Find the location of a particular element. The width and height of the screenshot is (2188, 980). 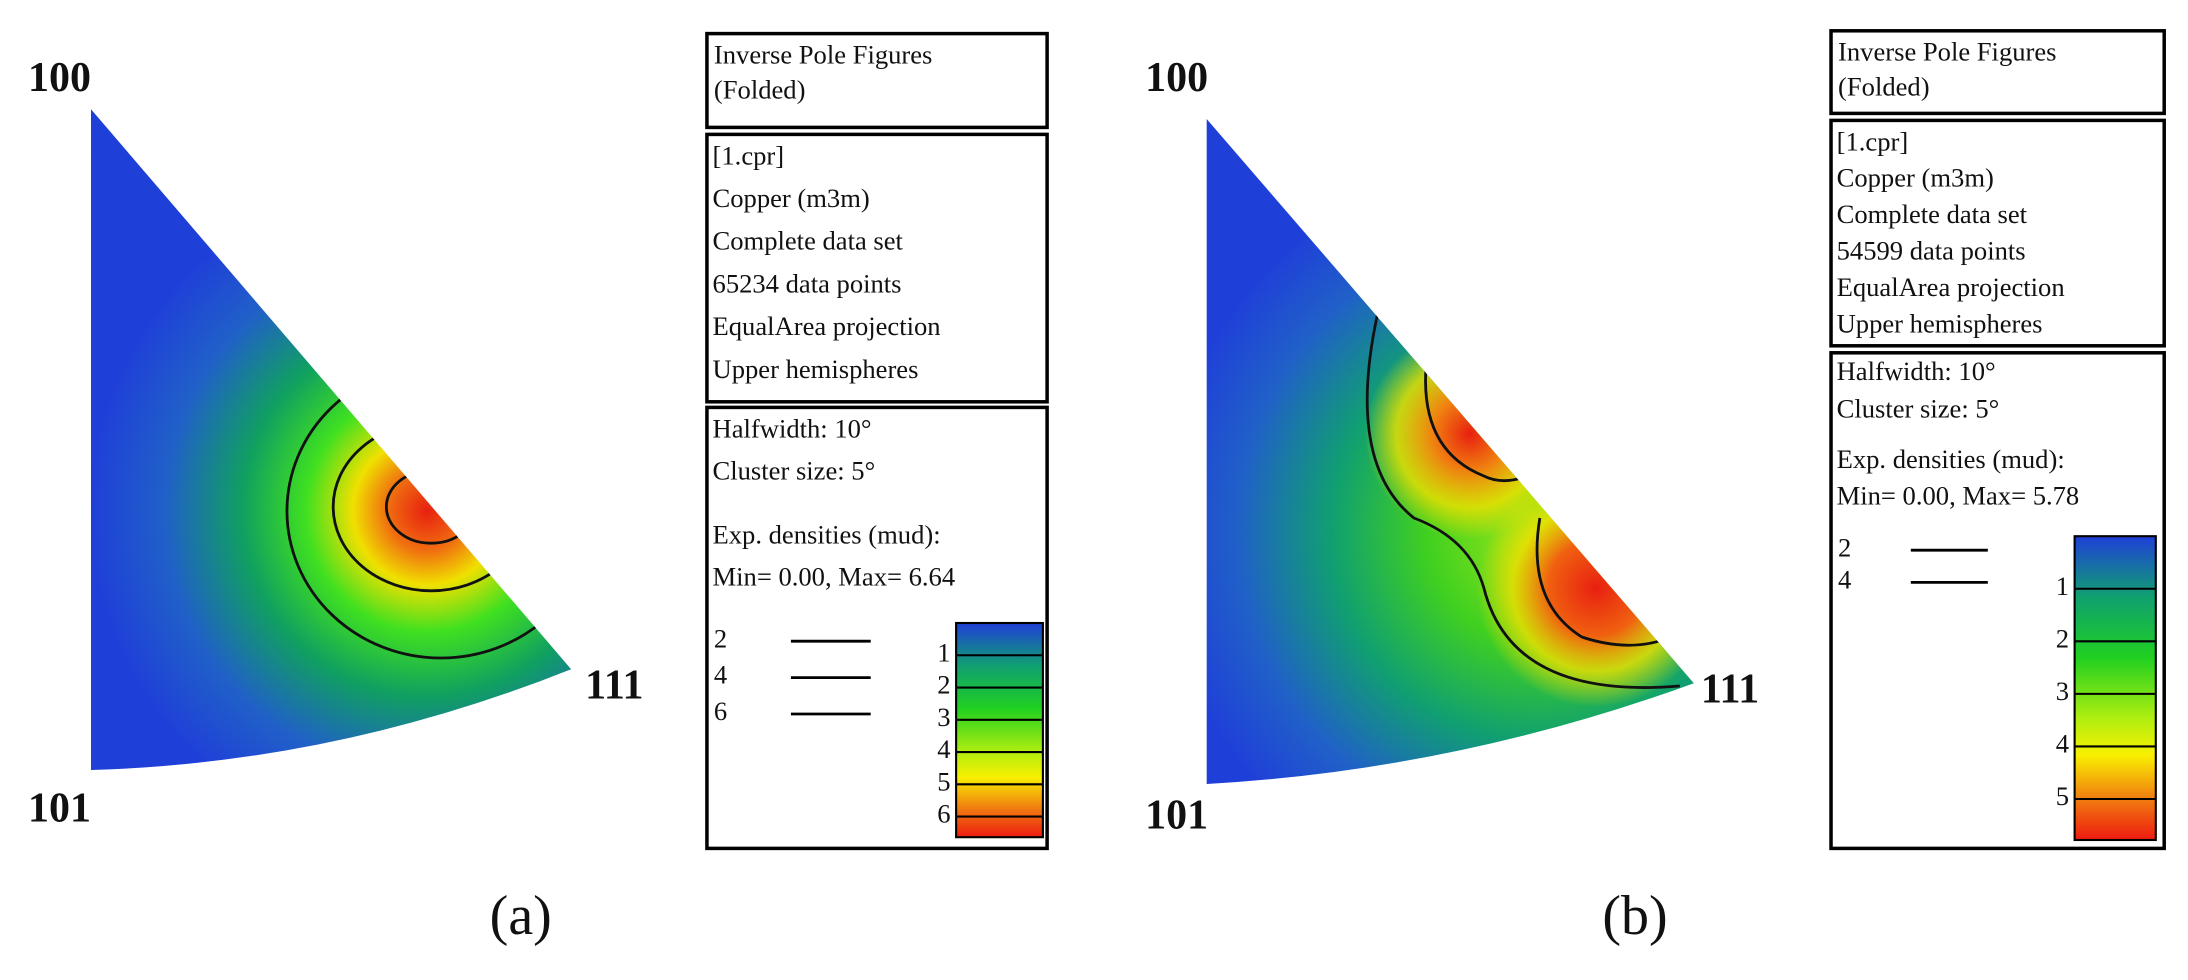

info-line: 65234 data points is located at coordinates (807, 283).